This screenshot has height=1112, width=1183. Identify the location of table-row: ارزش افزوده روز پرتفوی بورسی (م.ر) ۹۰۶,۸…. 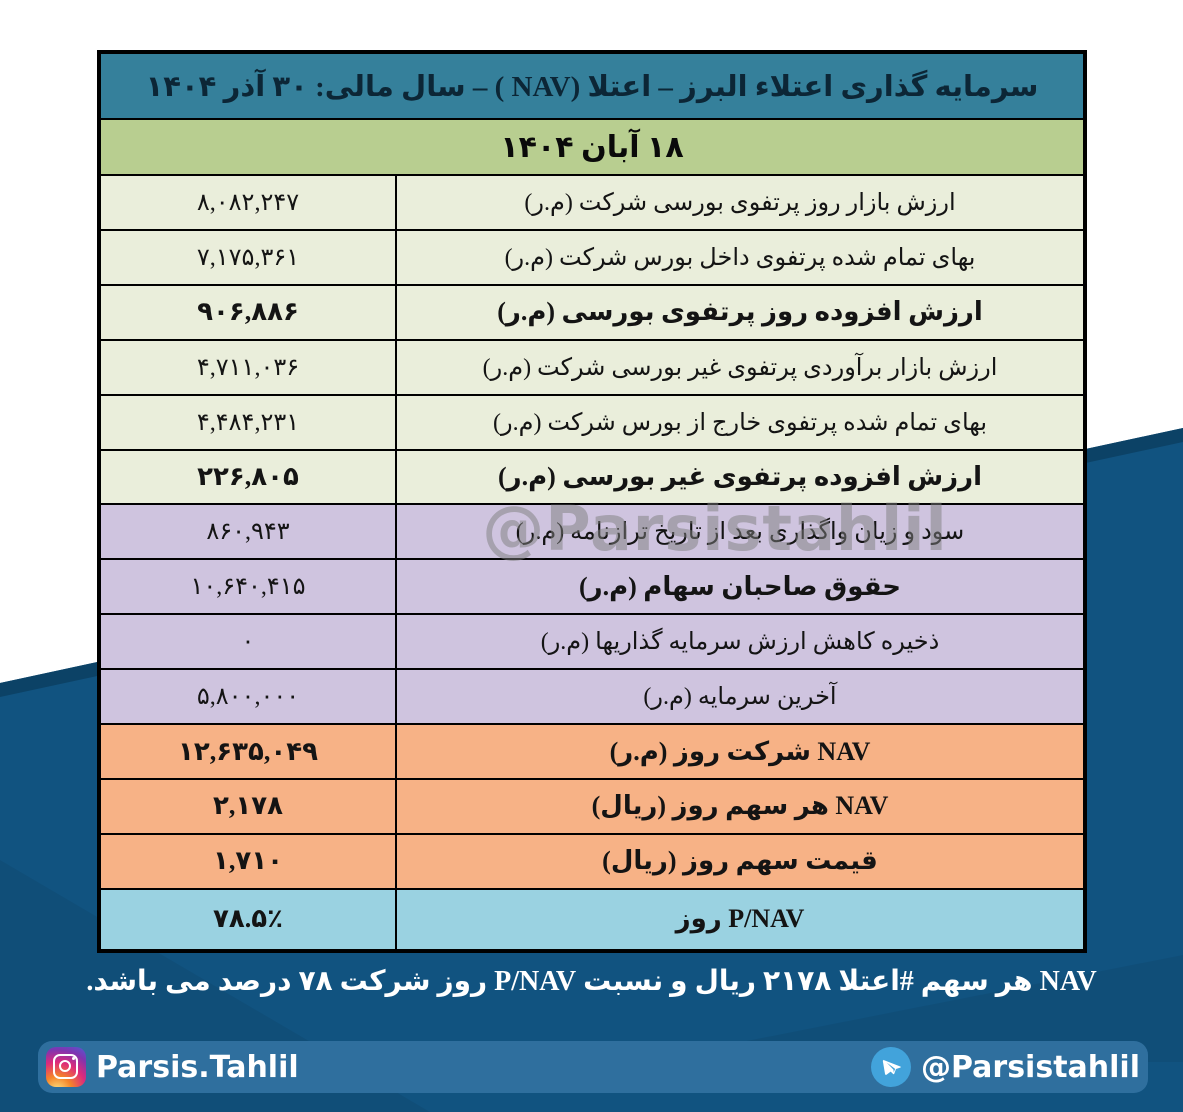
(592, 313).